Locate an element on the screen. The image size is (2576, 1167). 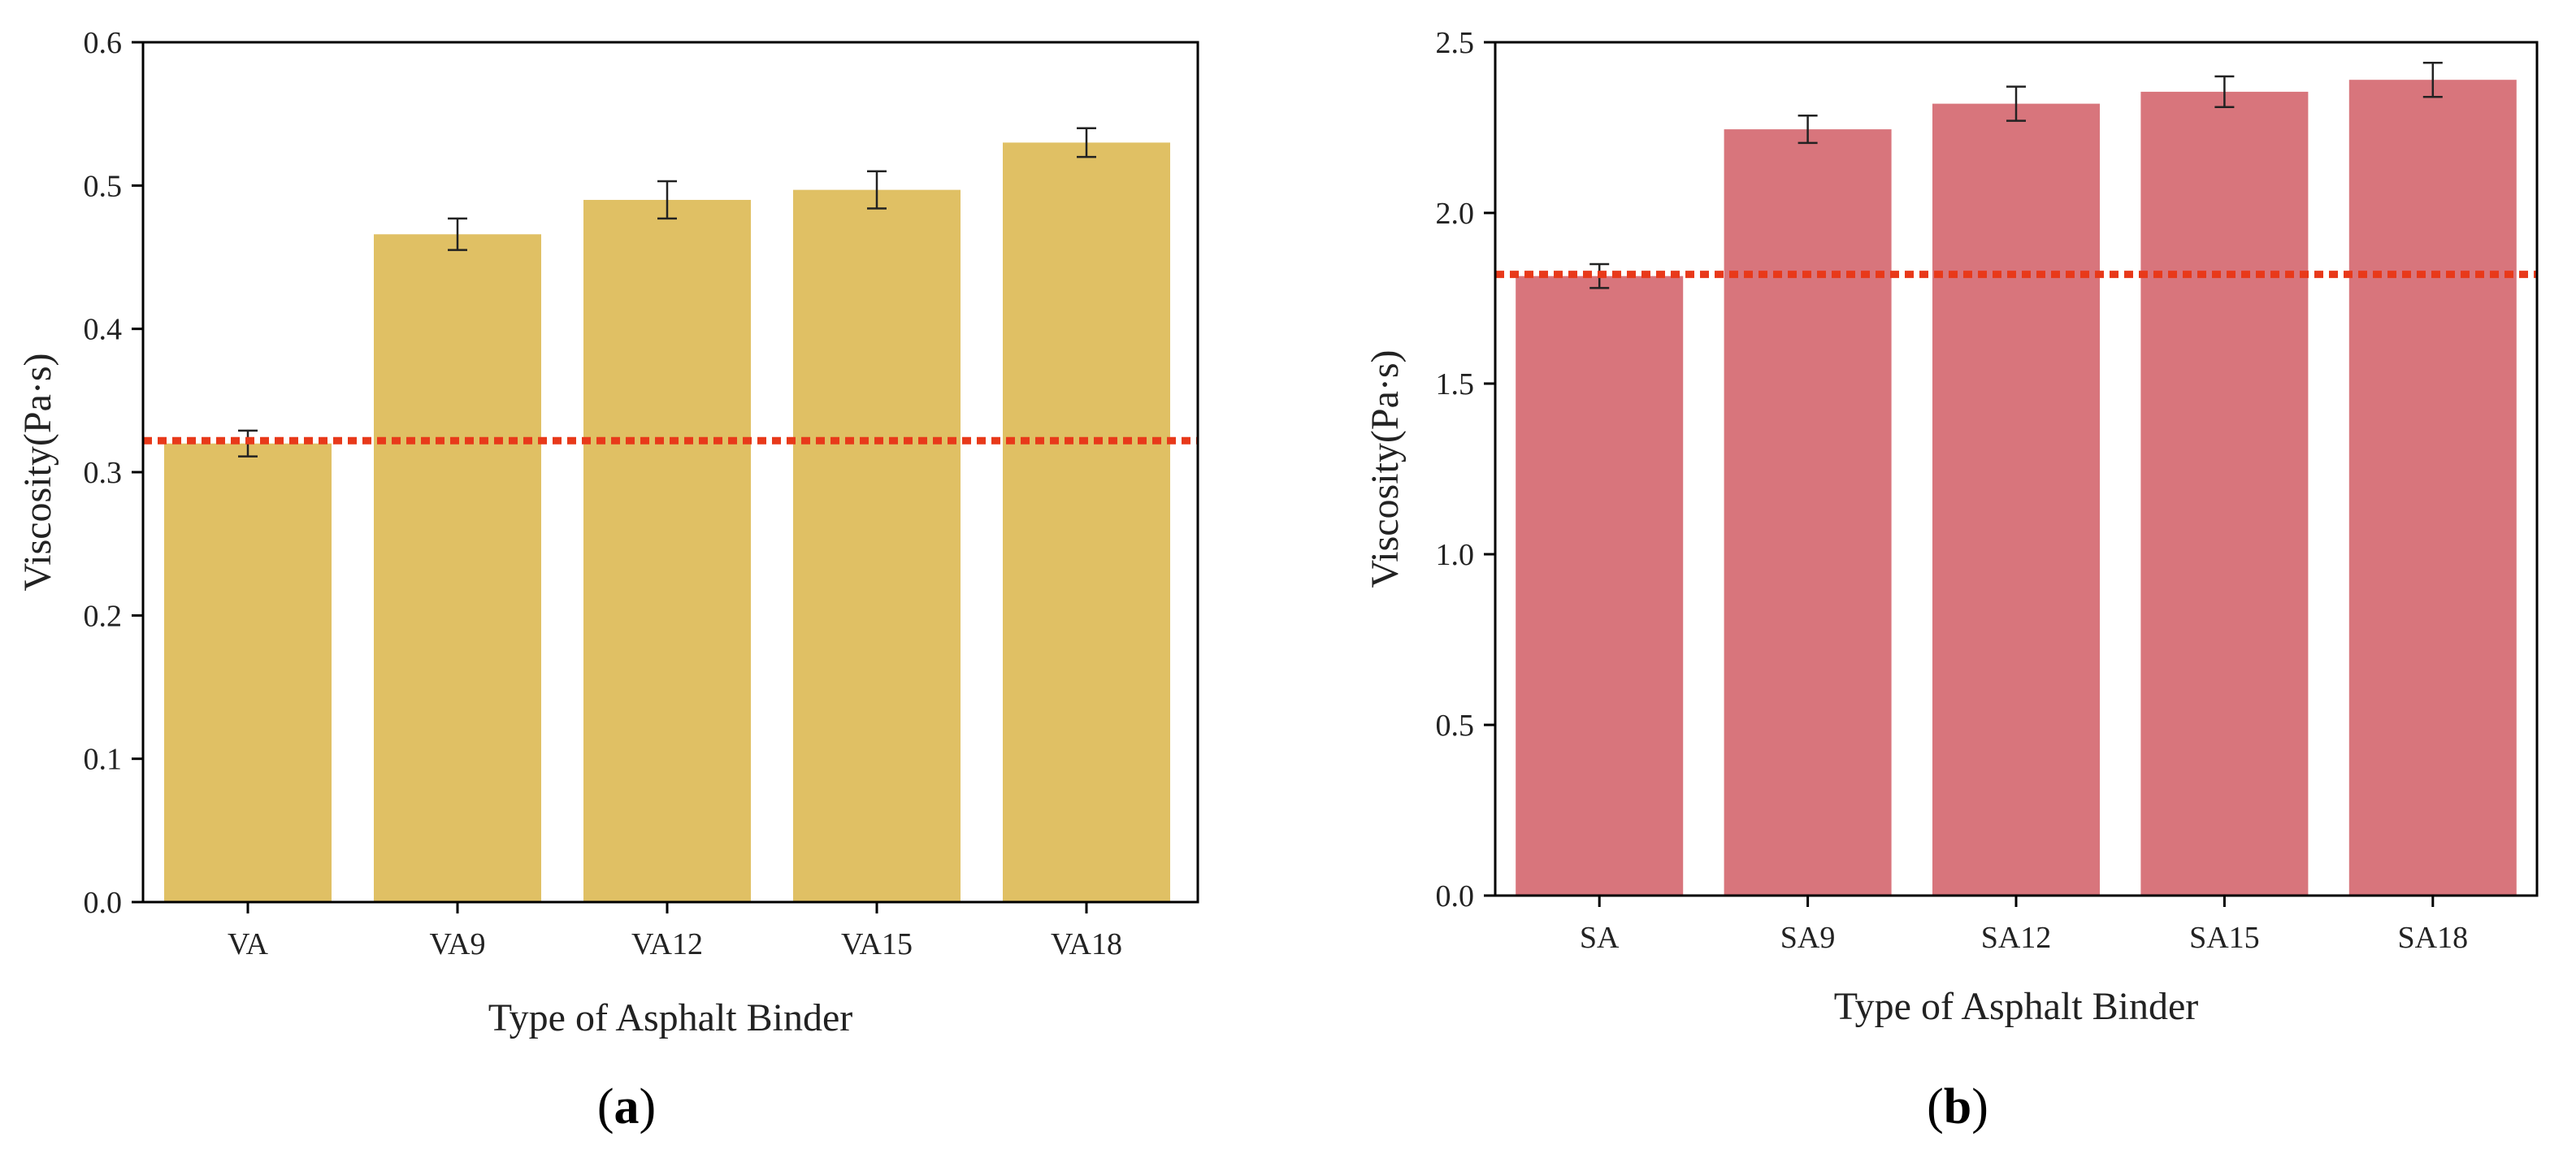
panel-b-label-letter: b is located at coordinates (1958, 1106).